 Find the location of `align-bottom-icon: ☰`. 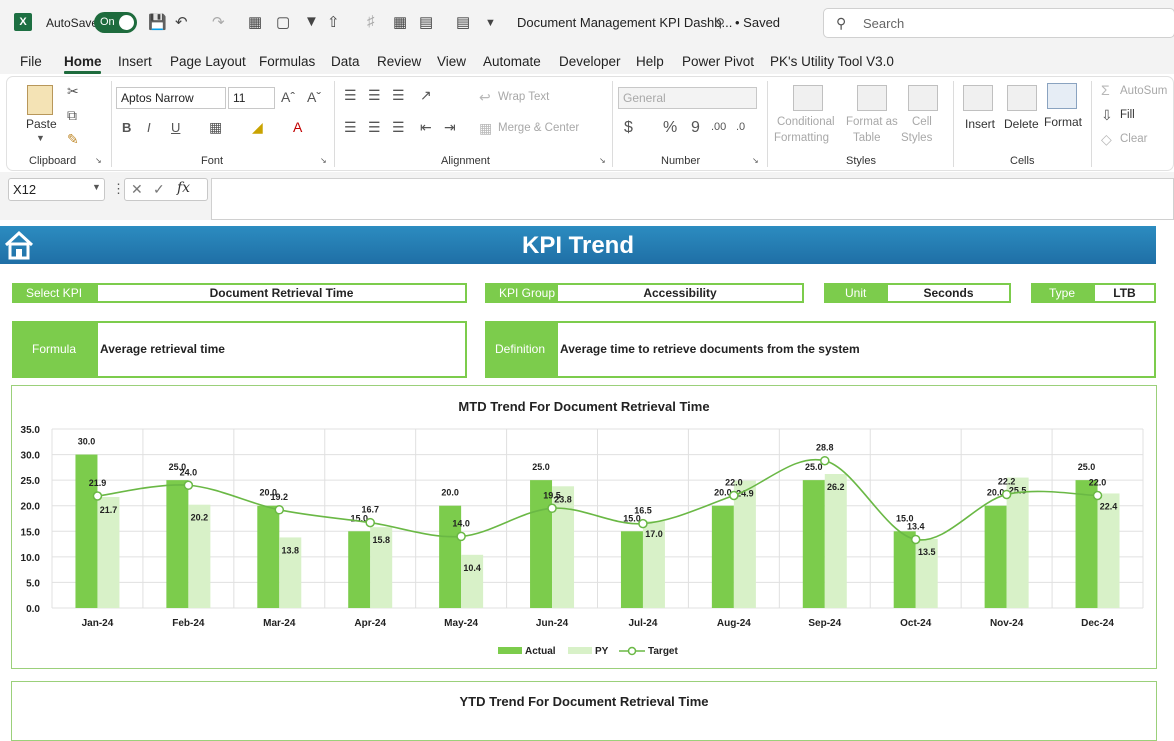

align-bottom-icon: ☰ is located at coordinates (398, 95).